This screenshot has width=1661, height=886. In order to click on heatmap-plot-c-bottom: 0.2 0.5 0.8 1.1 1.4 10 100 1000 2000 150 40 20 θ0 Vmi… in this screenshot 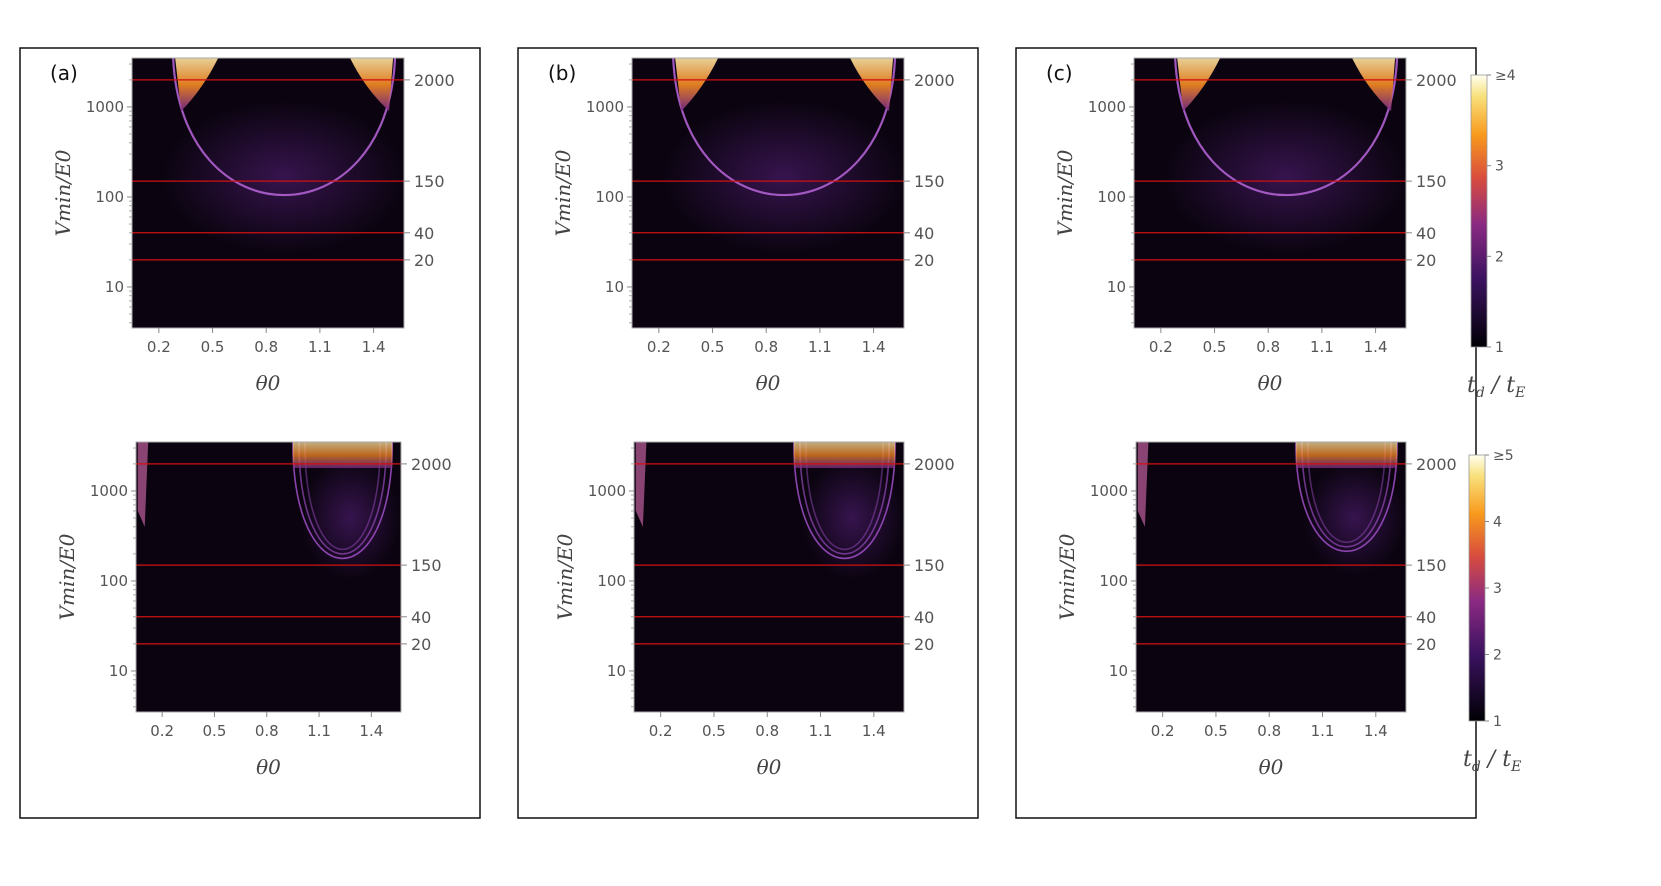, I will do `click(1256, 610)`.